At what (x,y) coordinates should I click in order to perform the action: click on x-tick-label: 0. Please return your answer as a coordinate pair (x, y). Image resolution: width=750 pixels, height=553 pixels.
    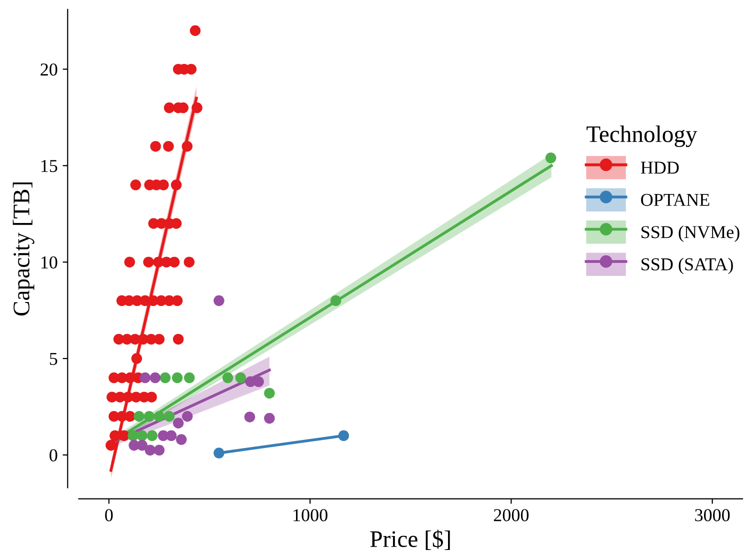
    Looking at the image, I should click on (109, 515).